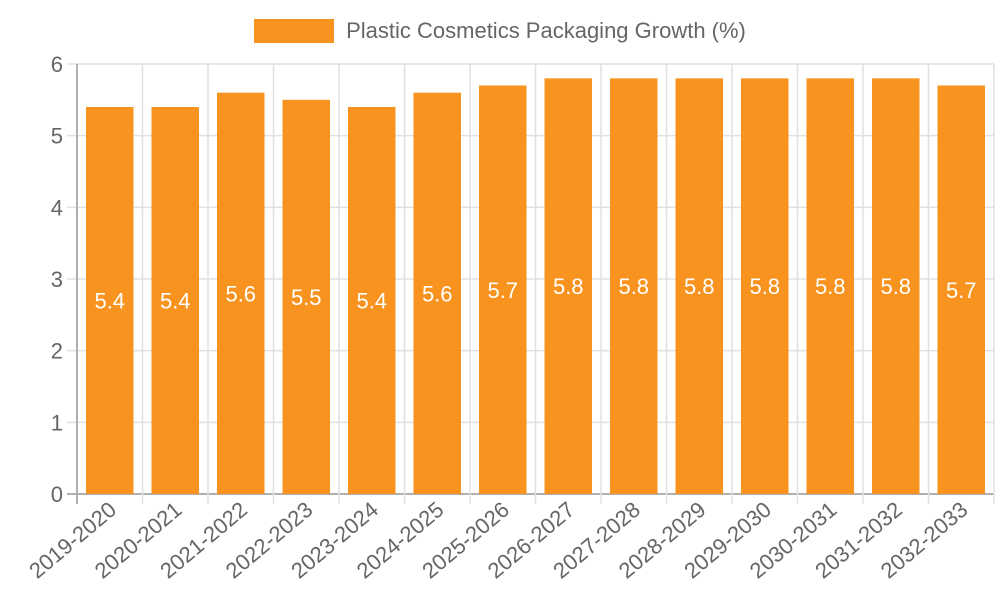  I want to click on chart-legend: Plastic Cosmetics Packaging Growth (%), so click(500, 31).